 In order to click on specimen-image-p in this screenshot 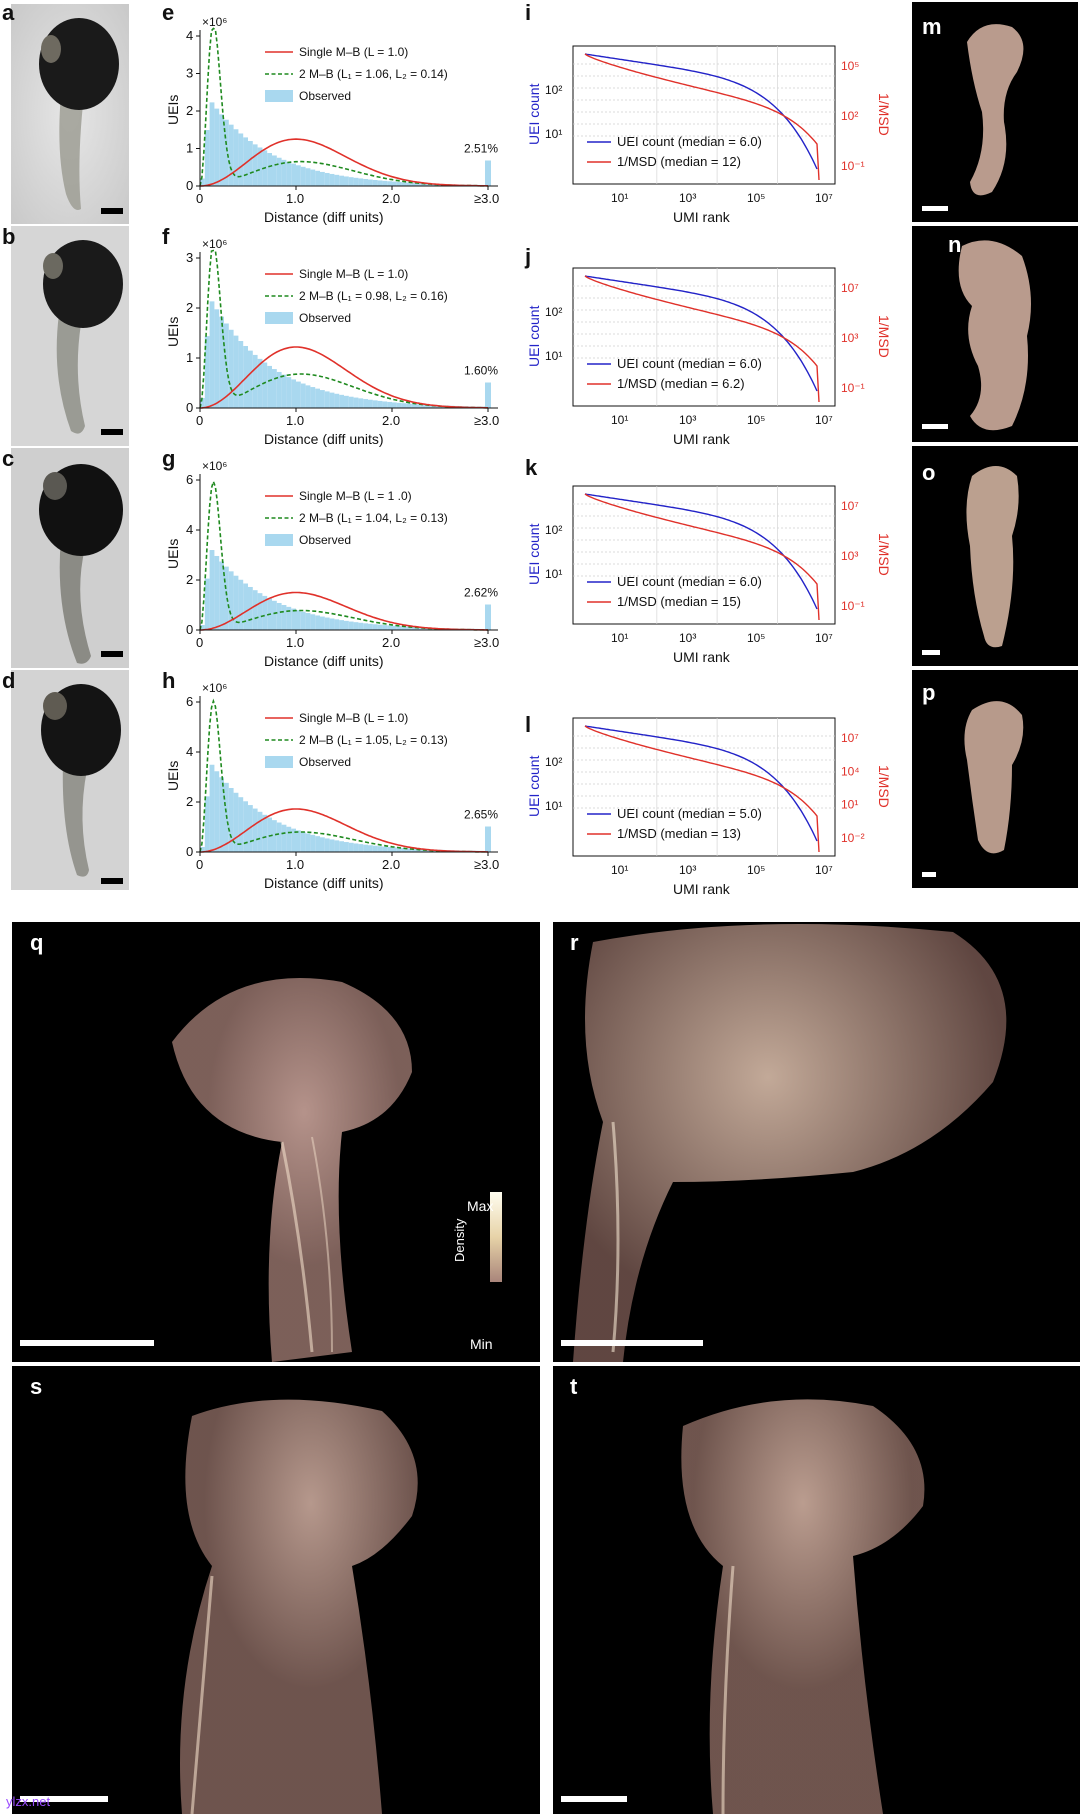, I will do `click(973, 789)`.